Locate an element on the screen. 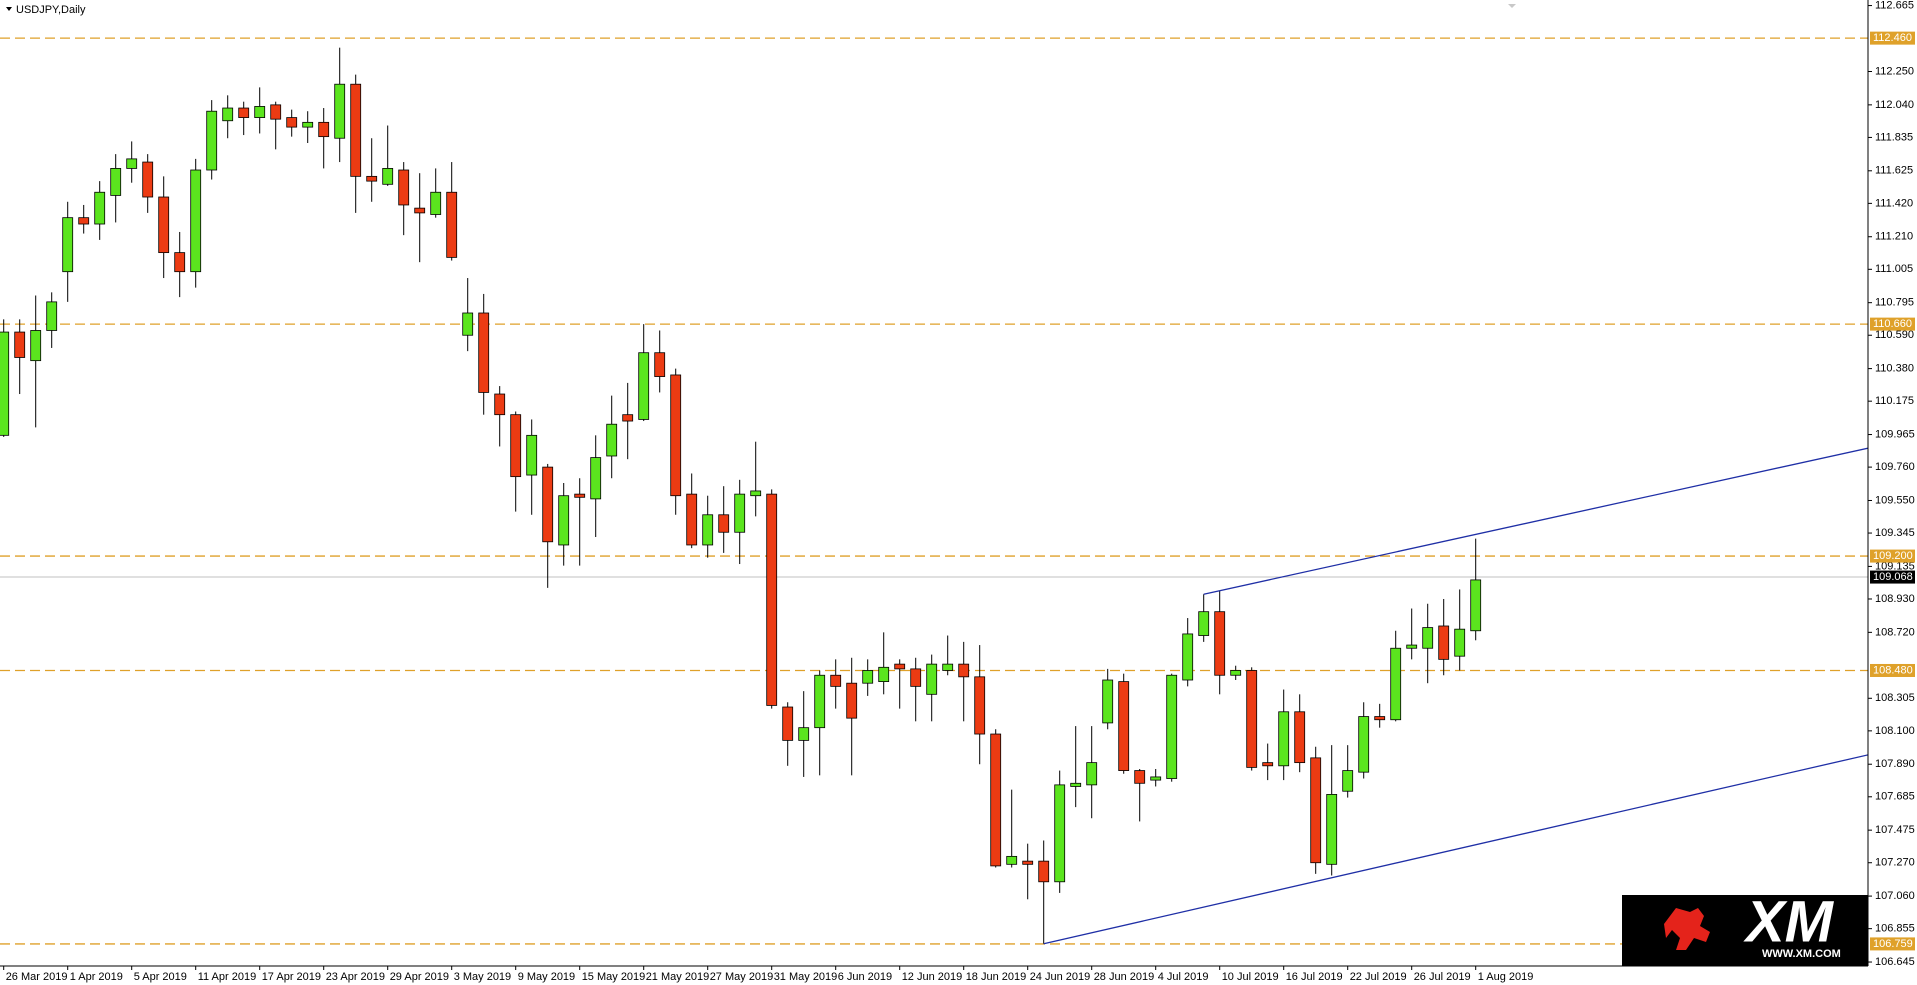 The width and height of the screenshot is (1917, 985). level-label: 110.660 is located at coordinates (1892, 324).